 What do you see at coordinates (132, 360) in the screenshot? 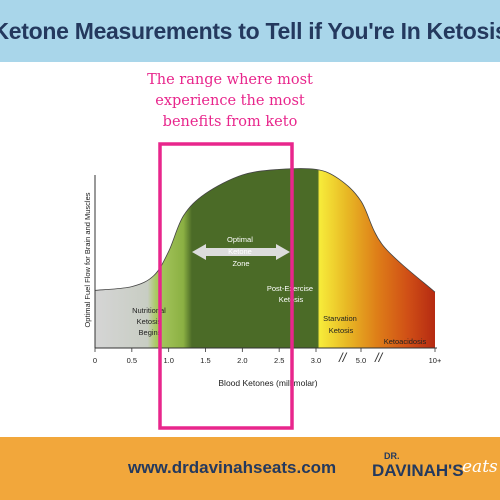
I see `x-tick-label: 0.5` at bounding box center [132, 360].